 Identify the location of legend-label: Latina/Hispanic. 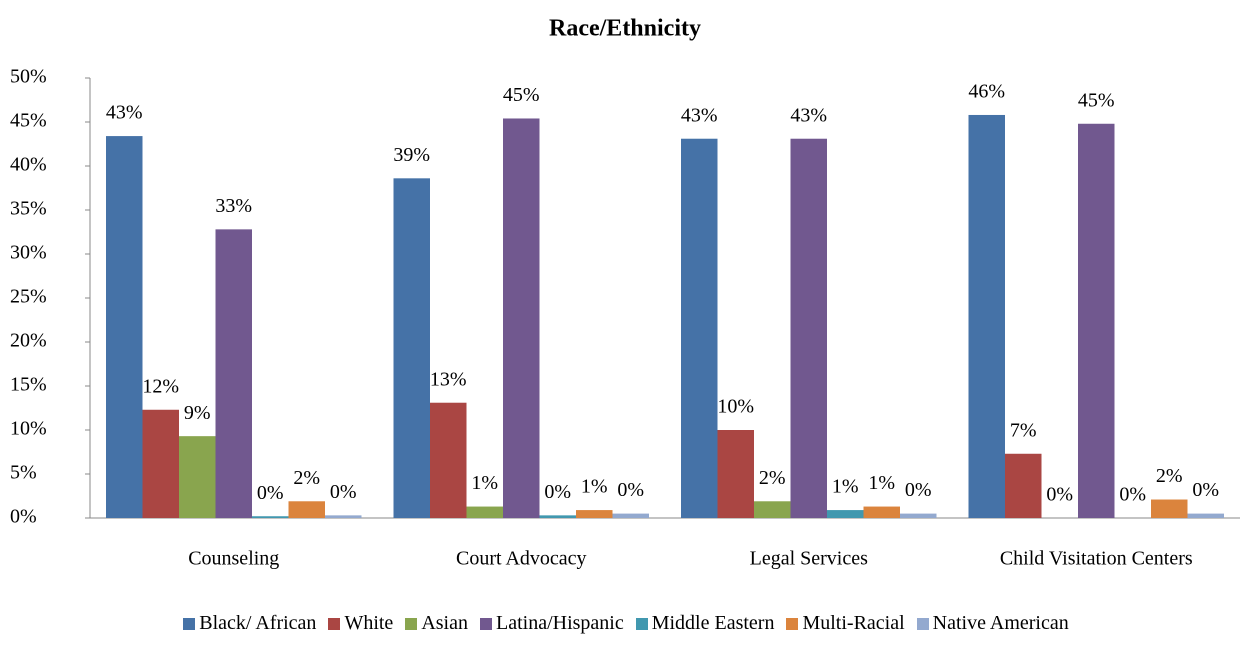
(559, 623).